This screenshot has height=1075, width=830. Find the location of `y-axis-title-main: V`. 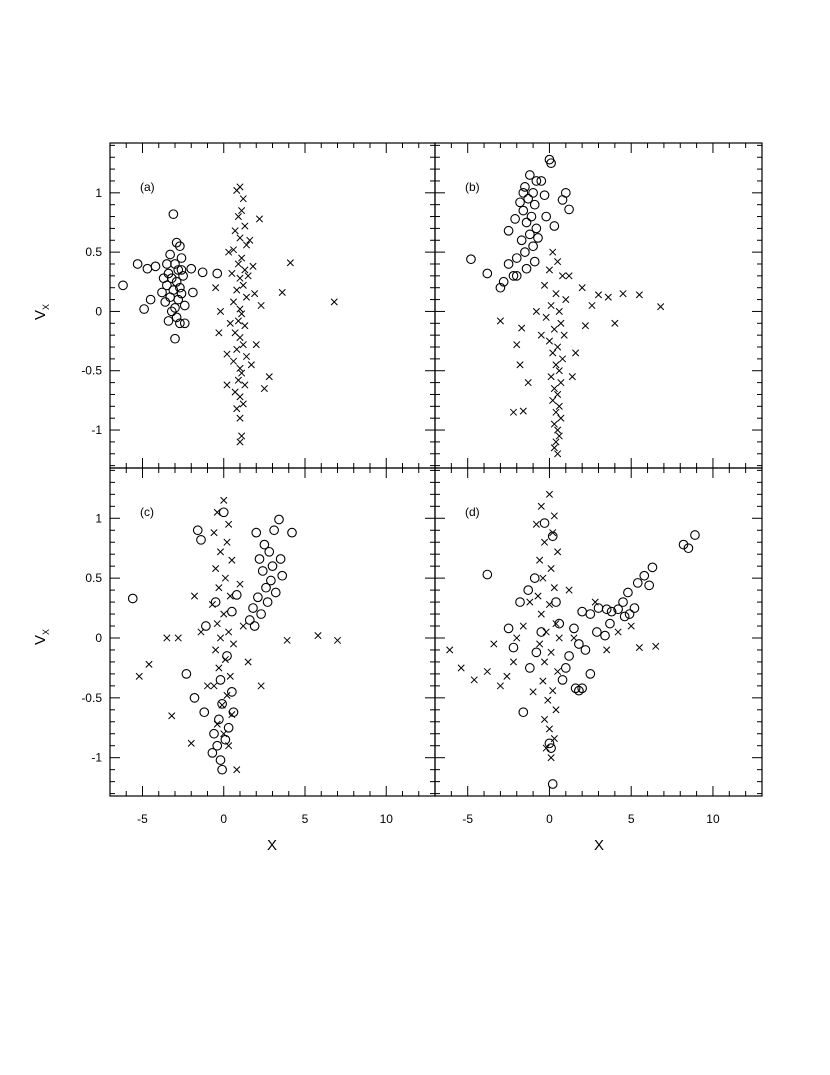

y-axis-title-main: V is located at coordinates (40, 640).